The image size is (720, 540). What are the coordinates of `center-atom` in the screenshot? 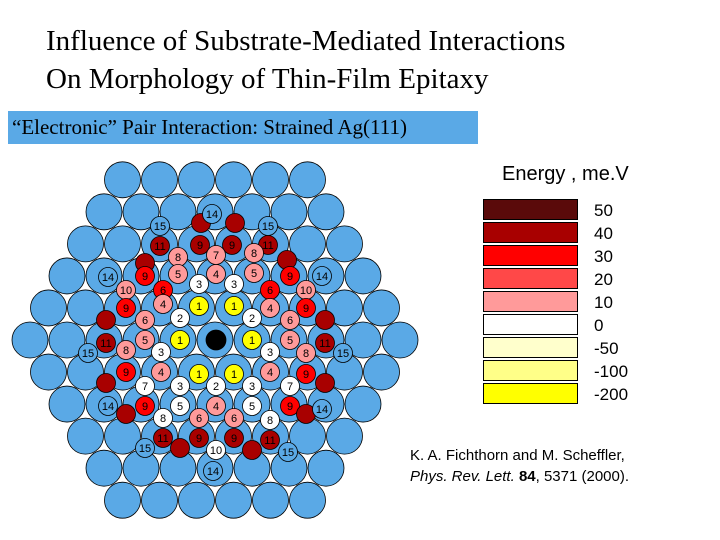 It's located at (216, 340).